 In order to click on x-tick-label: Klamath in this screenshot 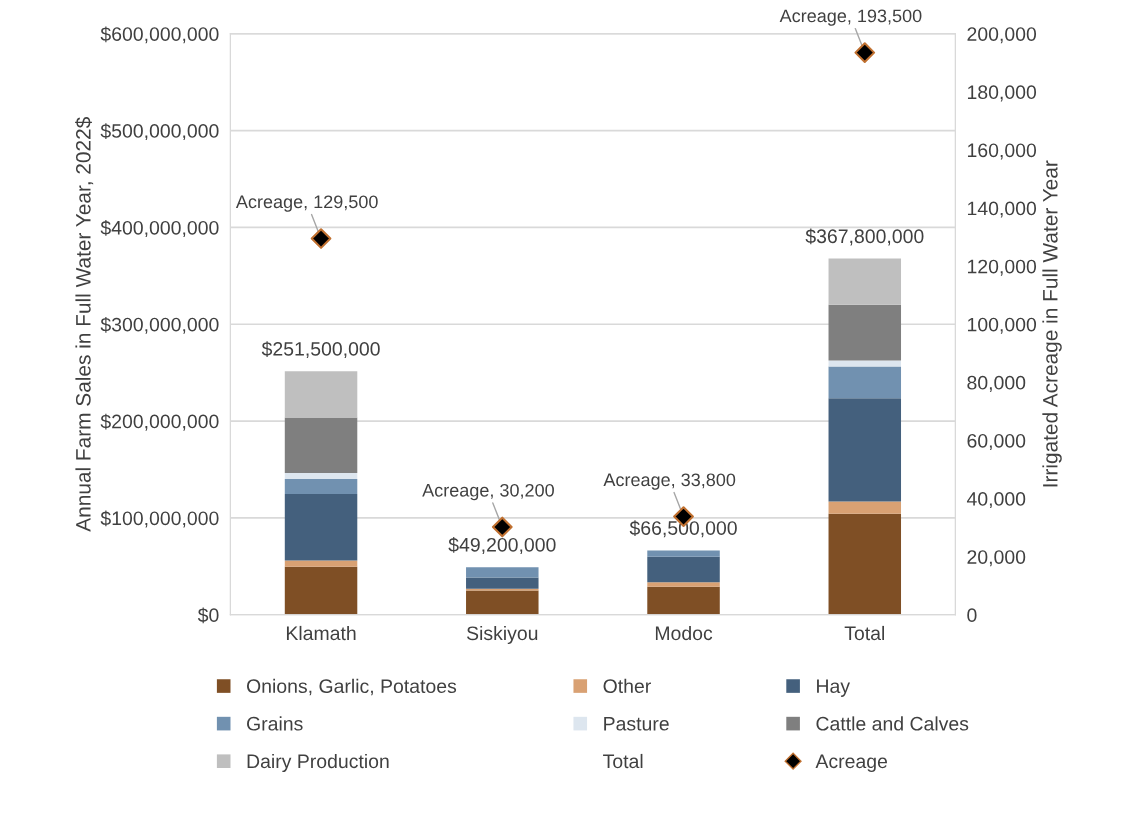, I will do `click(321, 633)`.